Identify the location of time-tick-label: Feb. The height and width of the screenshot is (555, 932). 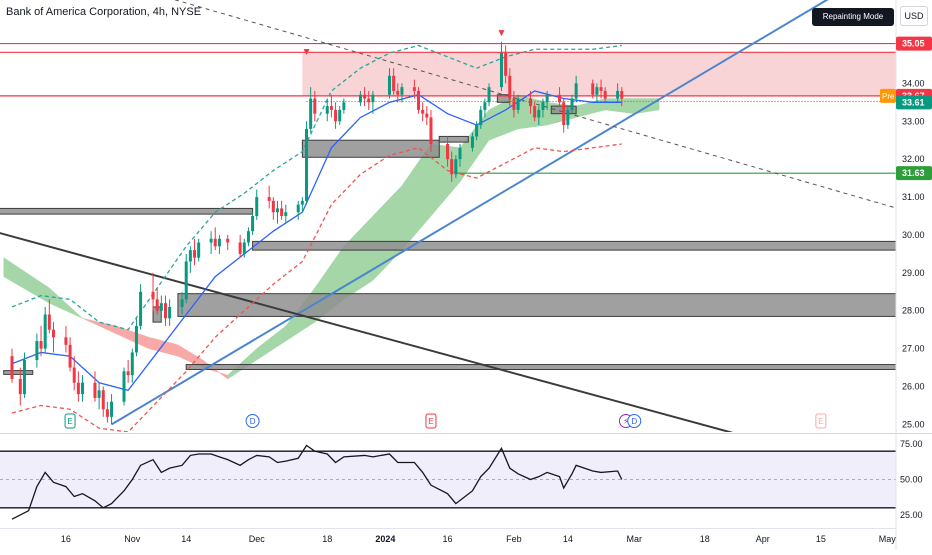
(514, 539).